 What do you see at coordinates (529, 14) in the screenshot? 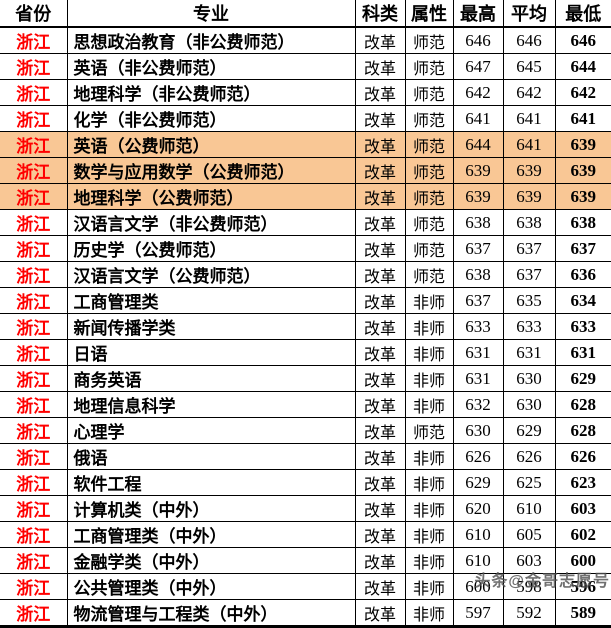
I see `col-header-avg: 平均` at bounding box center [529, 14].